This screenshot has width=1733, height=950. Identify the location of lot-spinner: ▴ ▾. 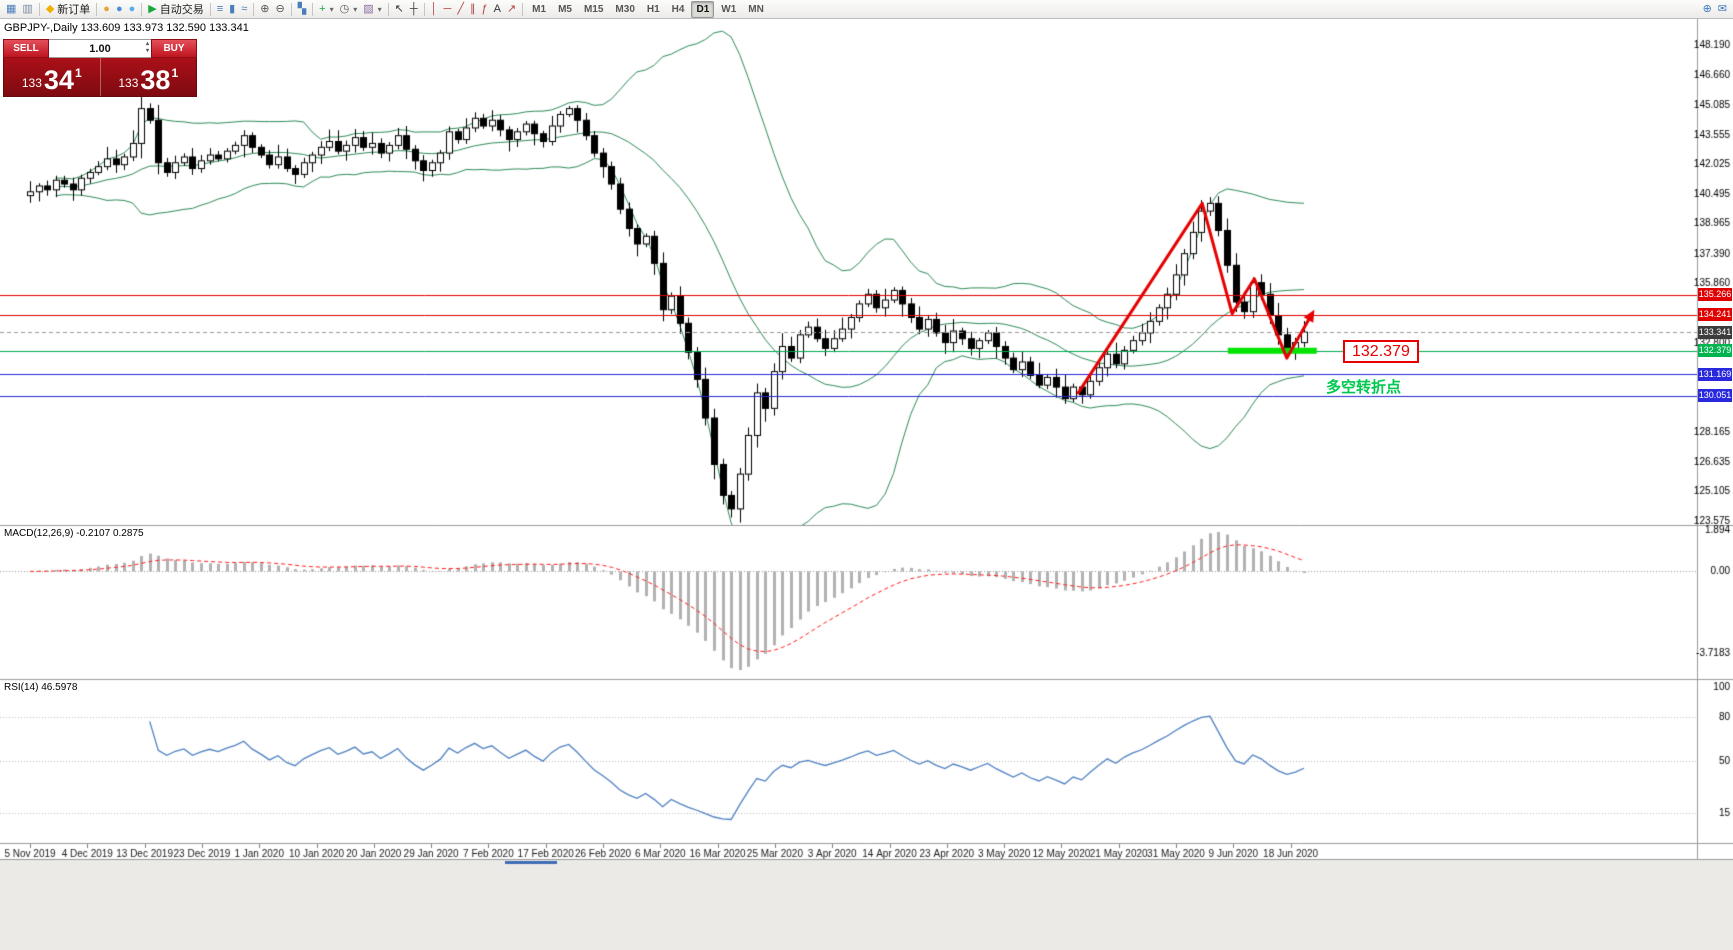
(147, 48).